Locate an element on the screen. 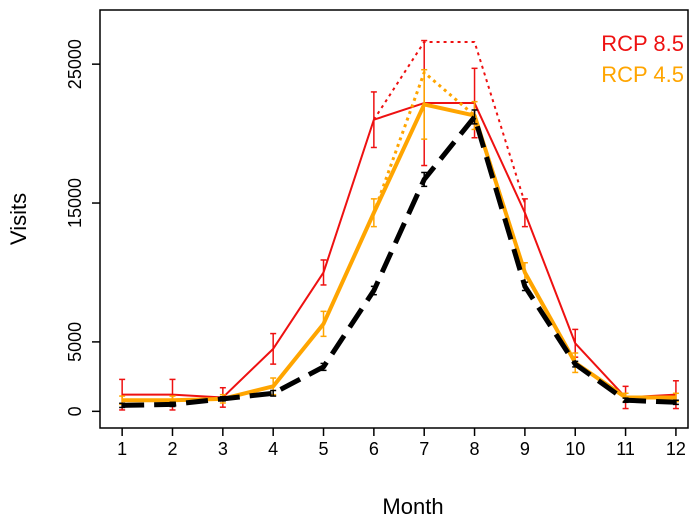 This screenshot has height=521, width=689. x-tick-label: 1 is located at coordinates (122, 449).